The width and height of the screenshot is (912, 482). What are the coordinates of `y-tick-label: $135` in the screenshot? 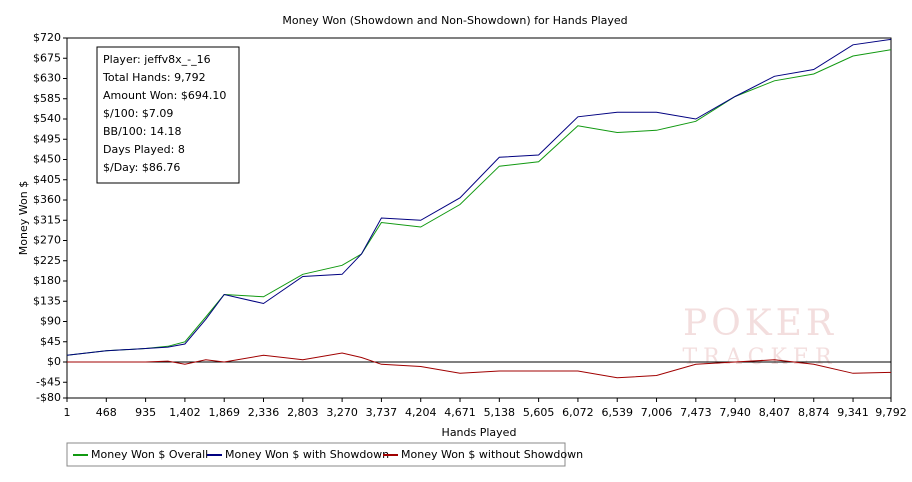 It's located at (47, 300).